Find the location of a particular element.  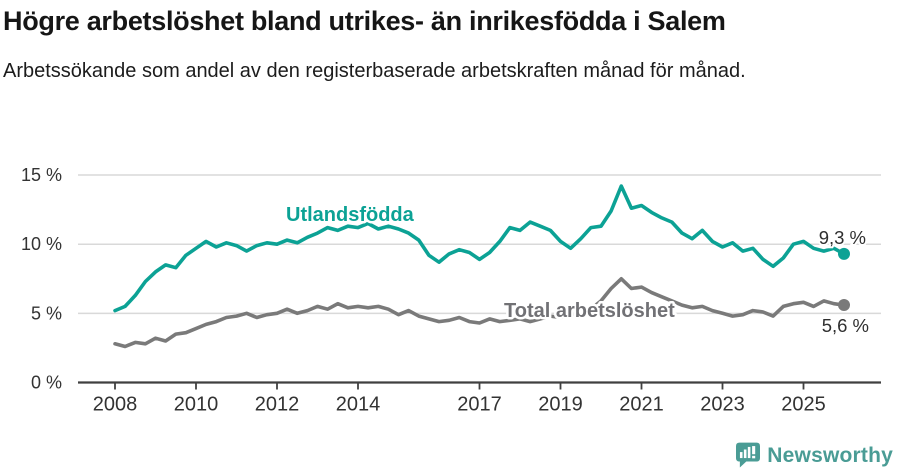

x-axis-tick-label: 2023 is located at coordinates (722, 405).